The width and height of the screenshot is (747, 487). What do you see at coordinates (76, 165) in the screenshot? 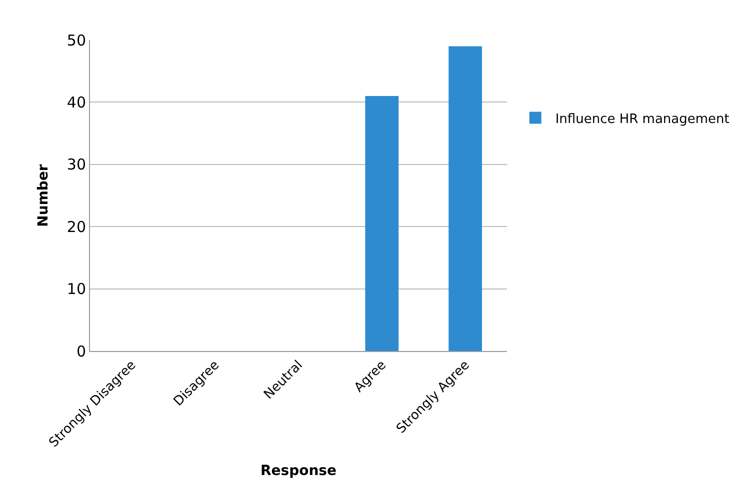
I see `y-tick-label: 30` at bounding box center [76, 165].